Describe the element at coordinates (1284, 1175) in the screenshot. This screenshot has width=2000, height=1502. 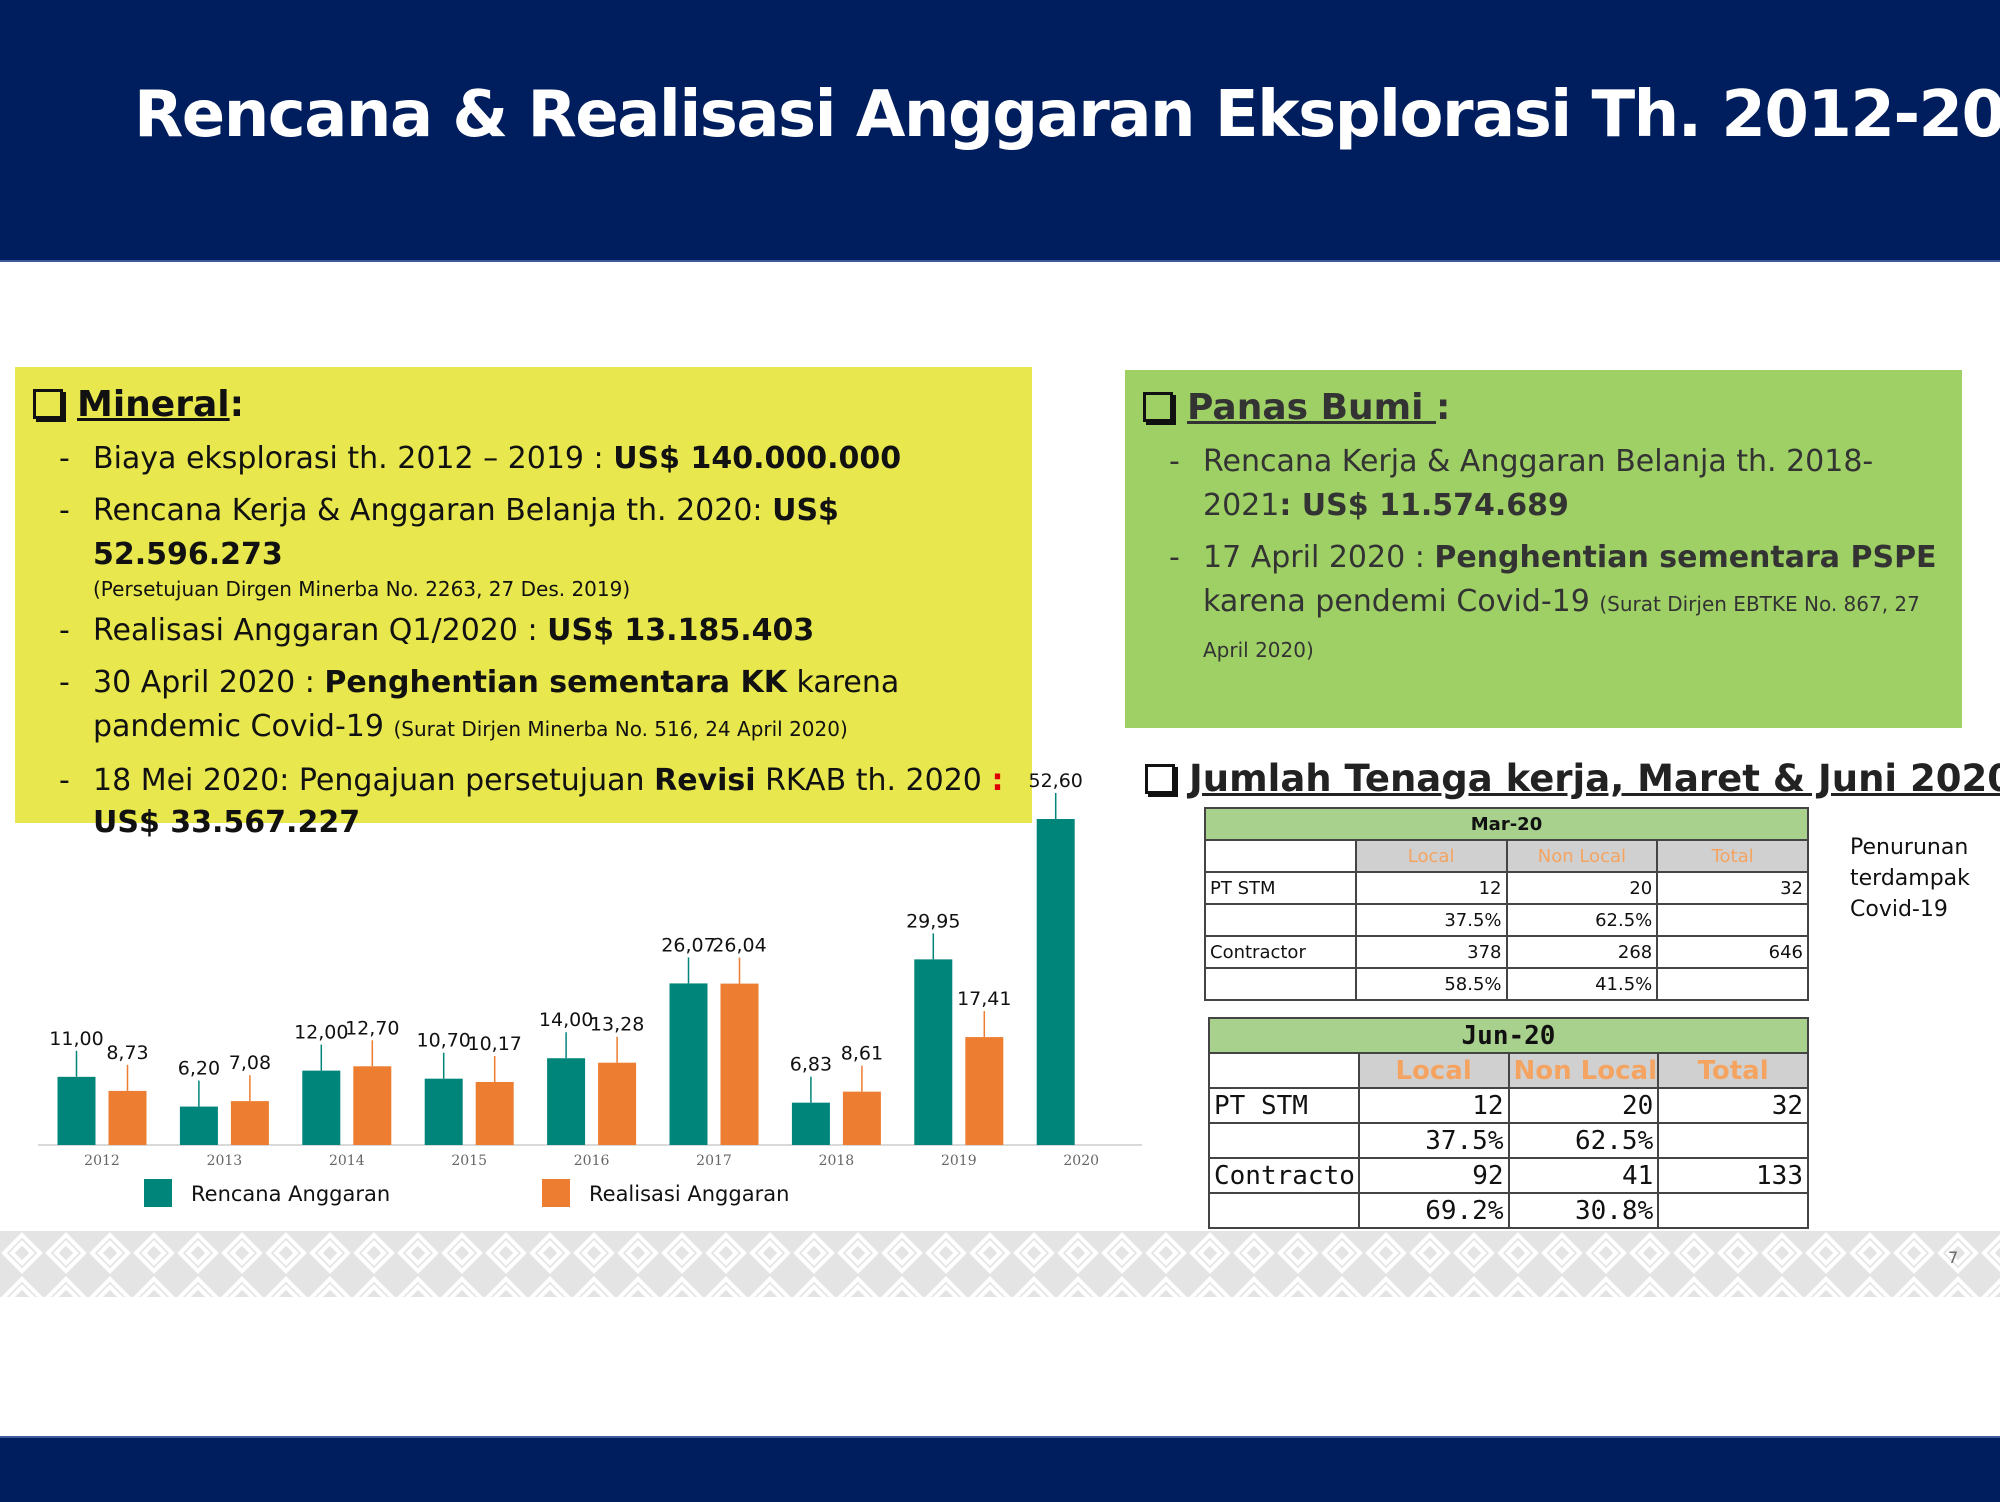
I see `table-cell: Contractor` at that location.